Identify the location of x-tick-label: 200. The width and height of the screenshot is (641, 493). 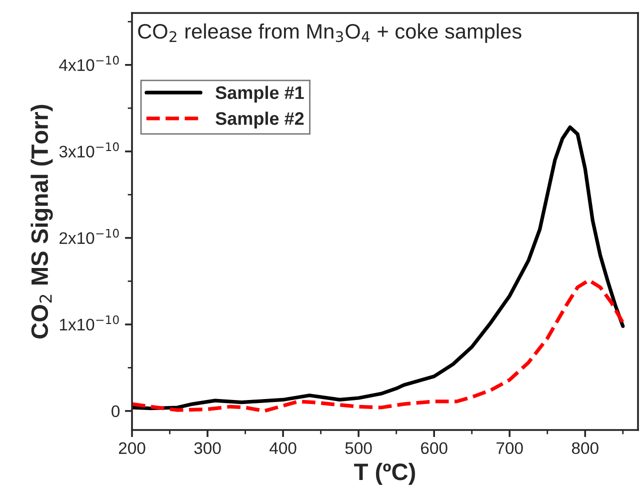
(132, 448).